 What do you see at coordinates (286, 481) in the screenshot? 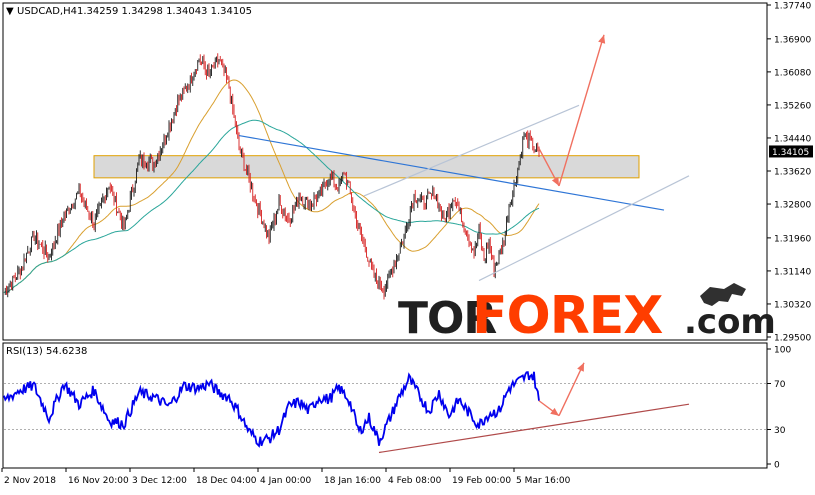
I see `time-tick-label: 4 Jan 00:00` at bounding box center [286, 481].